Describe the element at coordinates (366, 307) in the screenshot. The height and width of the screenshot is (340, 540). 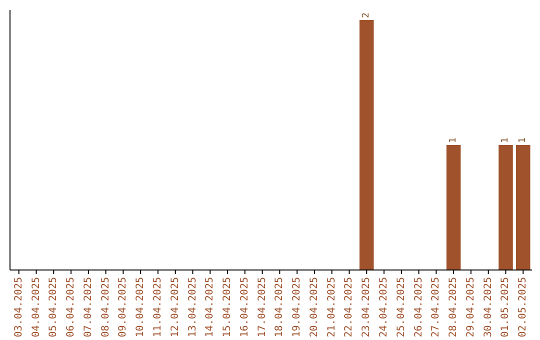
I see `x-tick-label: 23.04.2025` at that location.